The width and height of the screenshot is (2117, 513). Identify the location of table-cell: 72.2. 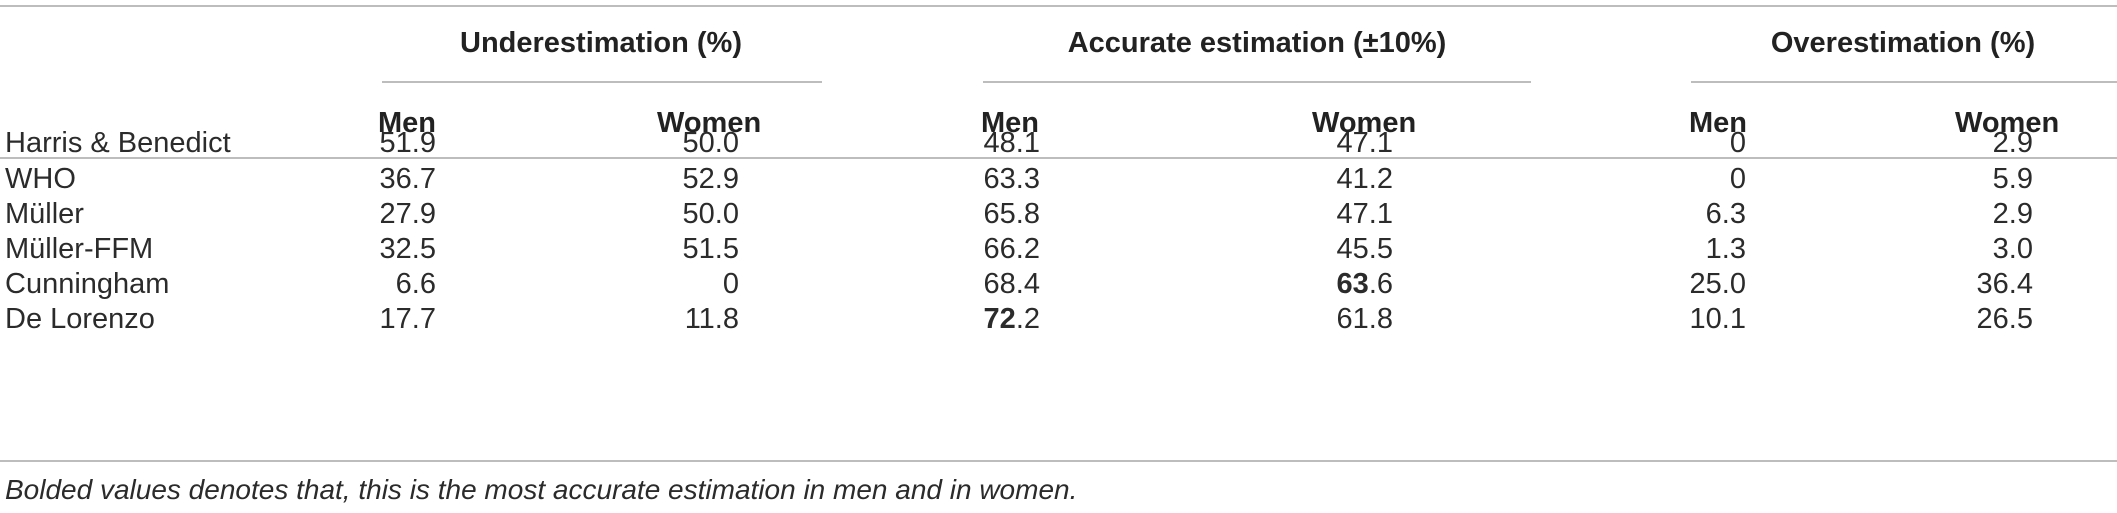
(1011, 319).